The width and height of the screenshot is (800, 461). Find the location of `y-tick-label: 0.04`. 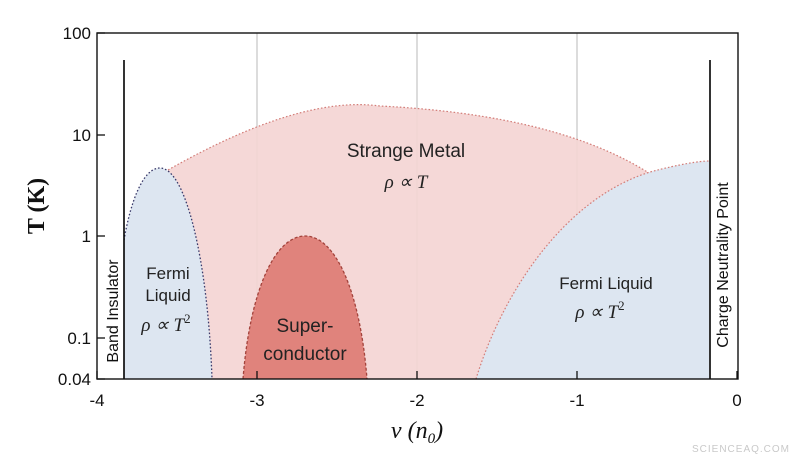

y-tick-label: 0.04 is located at coordinates (74, 379).